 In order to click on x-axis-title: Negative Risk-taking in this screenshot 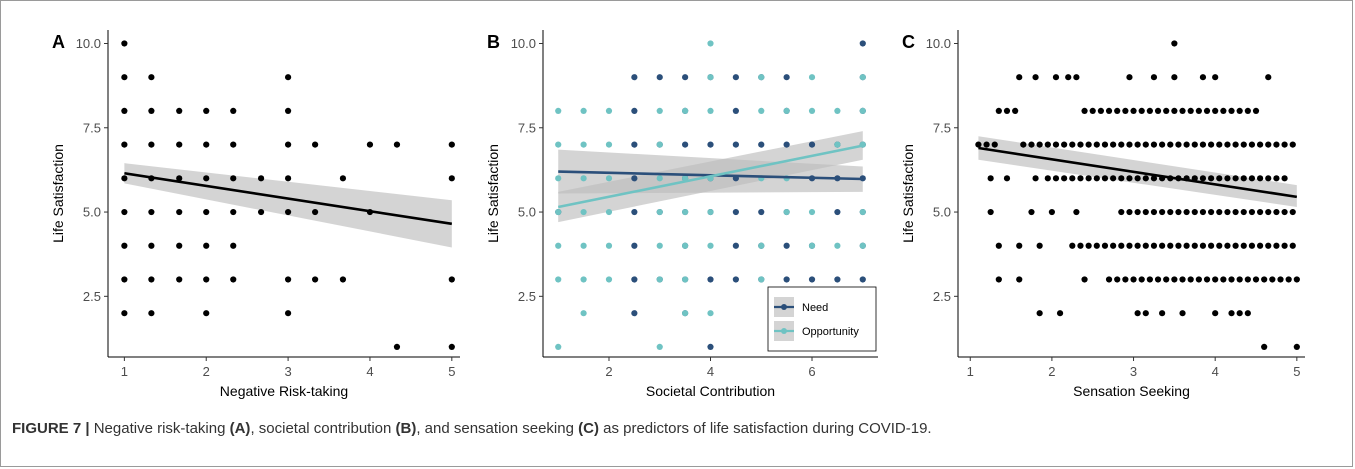, I will do `click(284, 391)`.